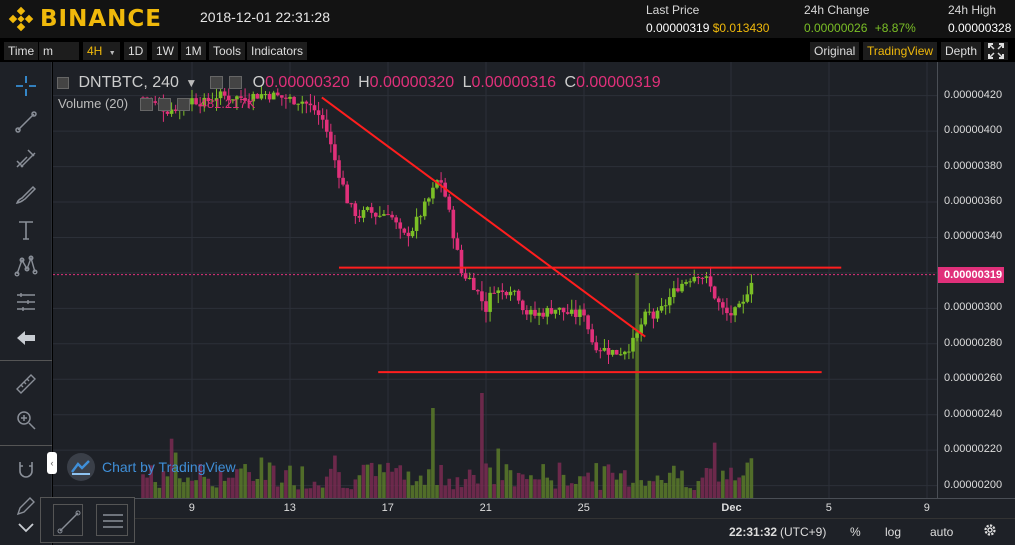  Describe the element at coordinates (26, 420) in the screenshot. I see `zoom-tool` at that location.